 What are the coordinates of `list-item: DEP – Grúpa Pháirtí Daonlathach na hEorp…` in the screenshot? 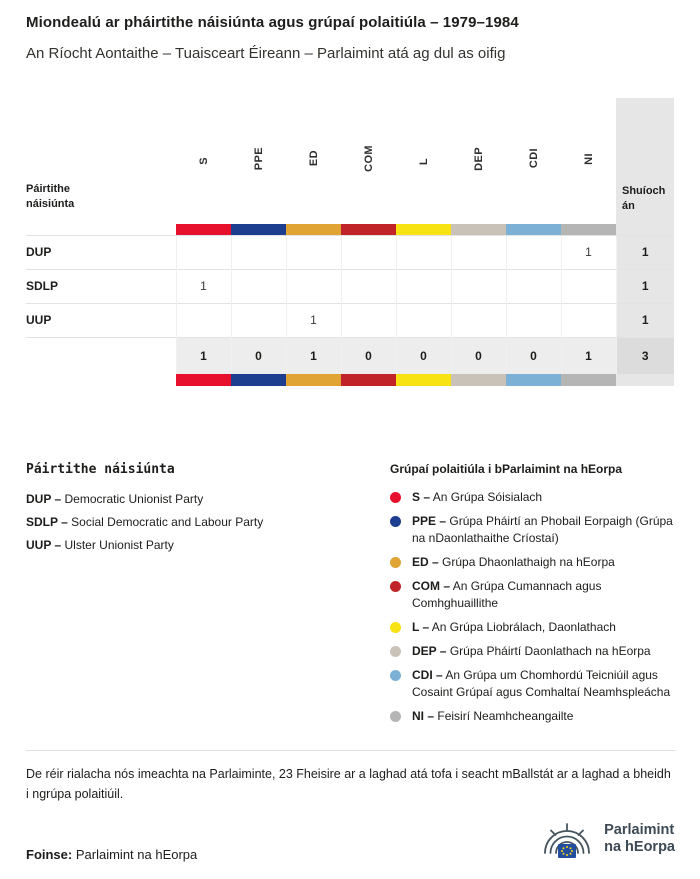 It's located at (535, 651).